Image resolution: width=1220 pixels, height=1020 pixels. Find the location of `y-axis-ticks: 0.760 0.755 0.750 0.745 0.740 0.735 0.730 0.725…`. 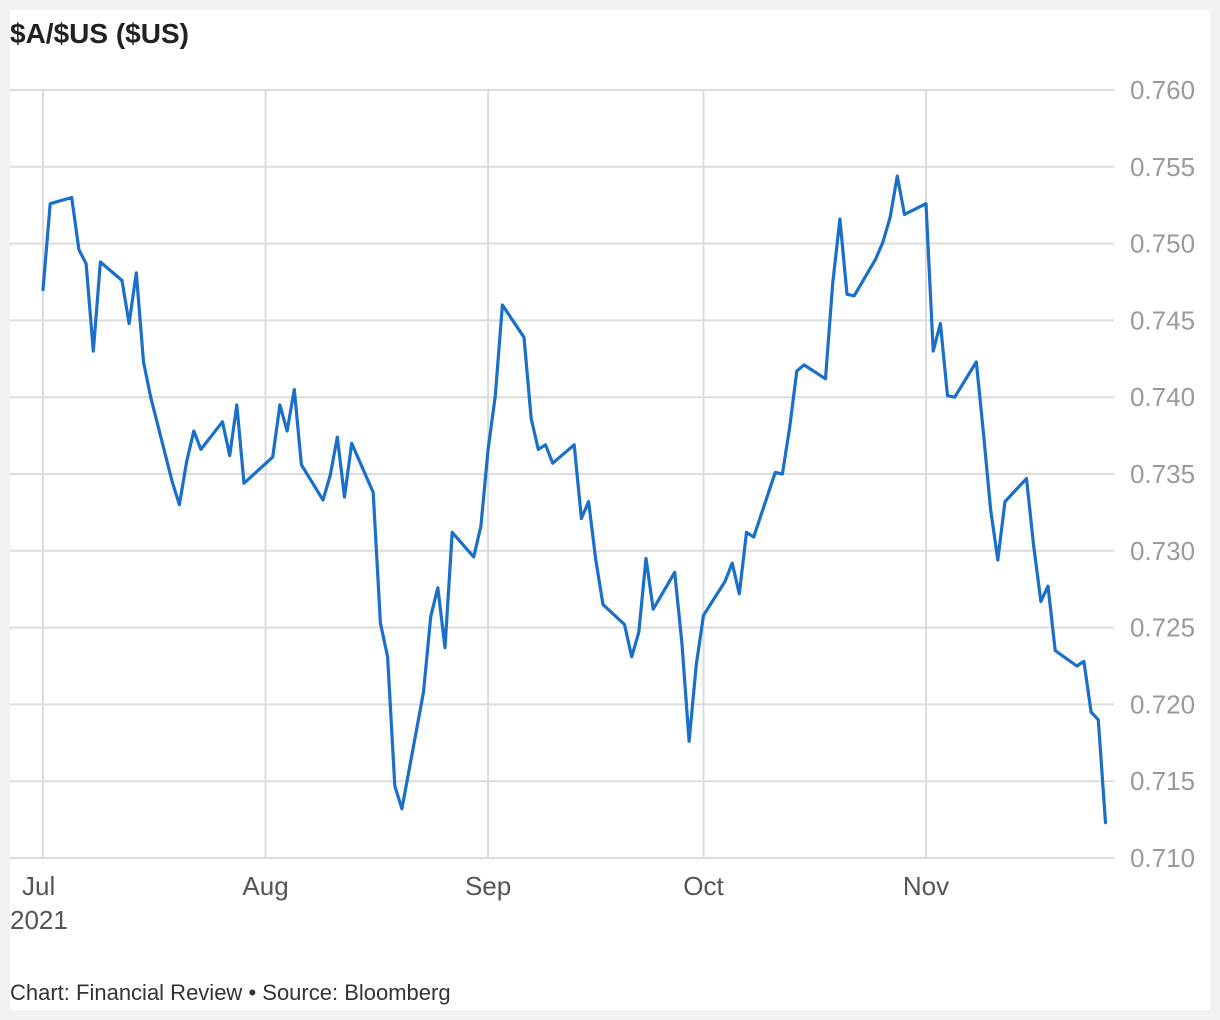

y-axis-ticks: 0.760 0.755 0.750 0.745 0.740 0.735 0.730 0.725… is located at coordinates (1162, 474).